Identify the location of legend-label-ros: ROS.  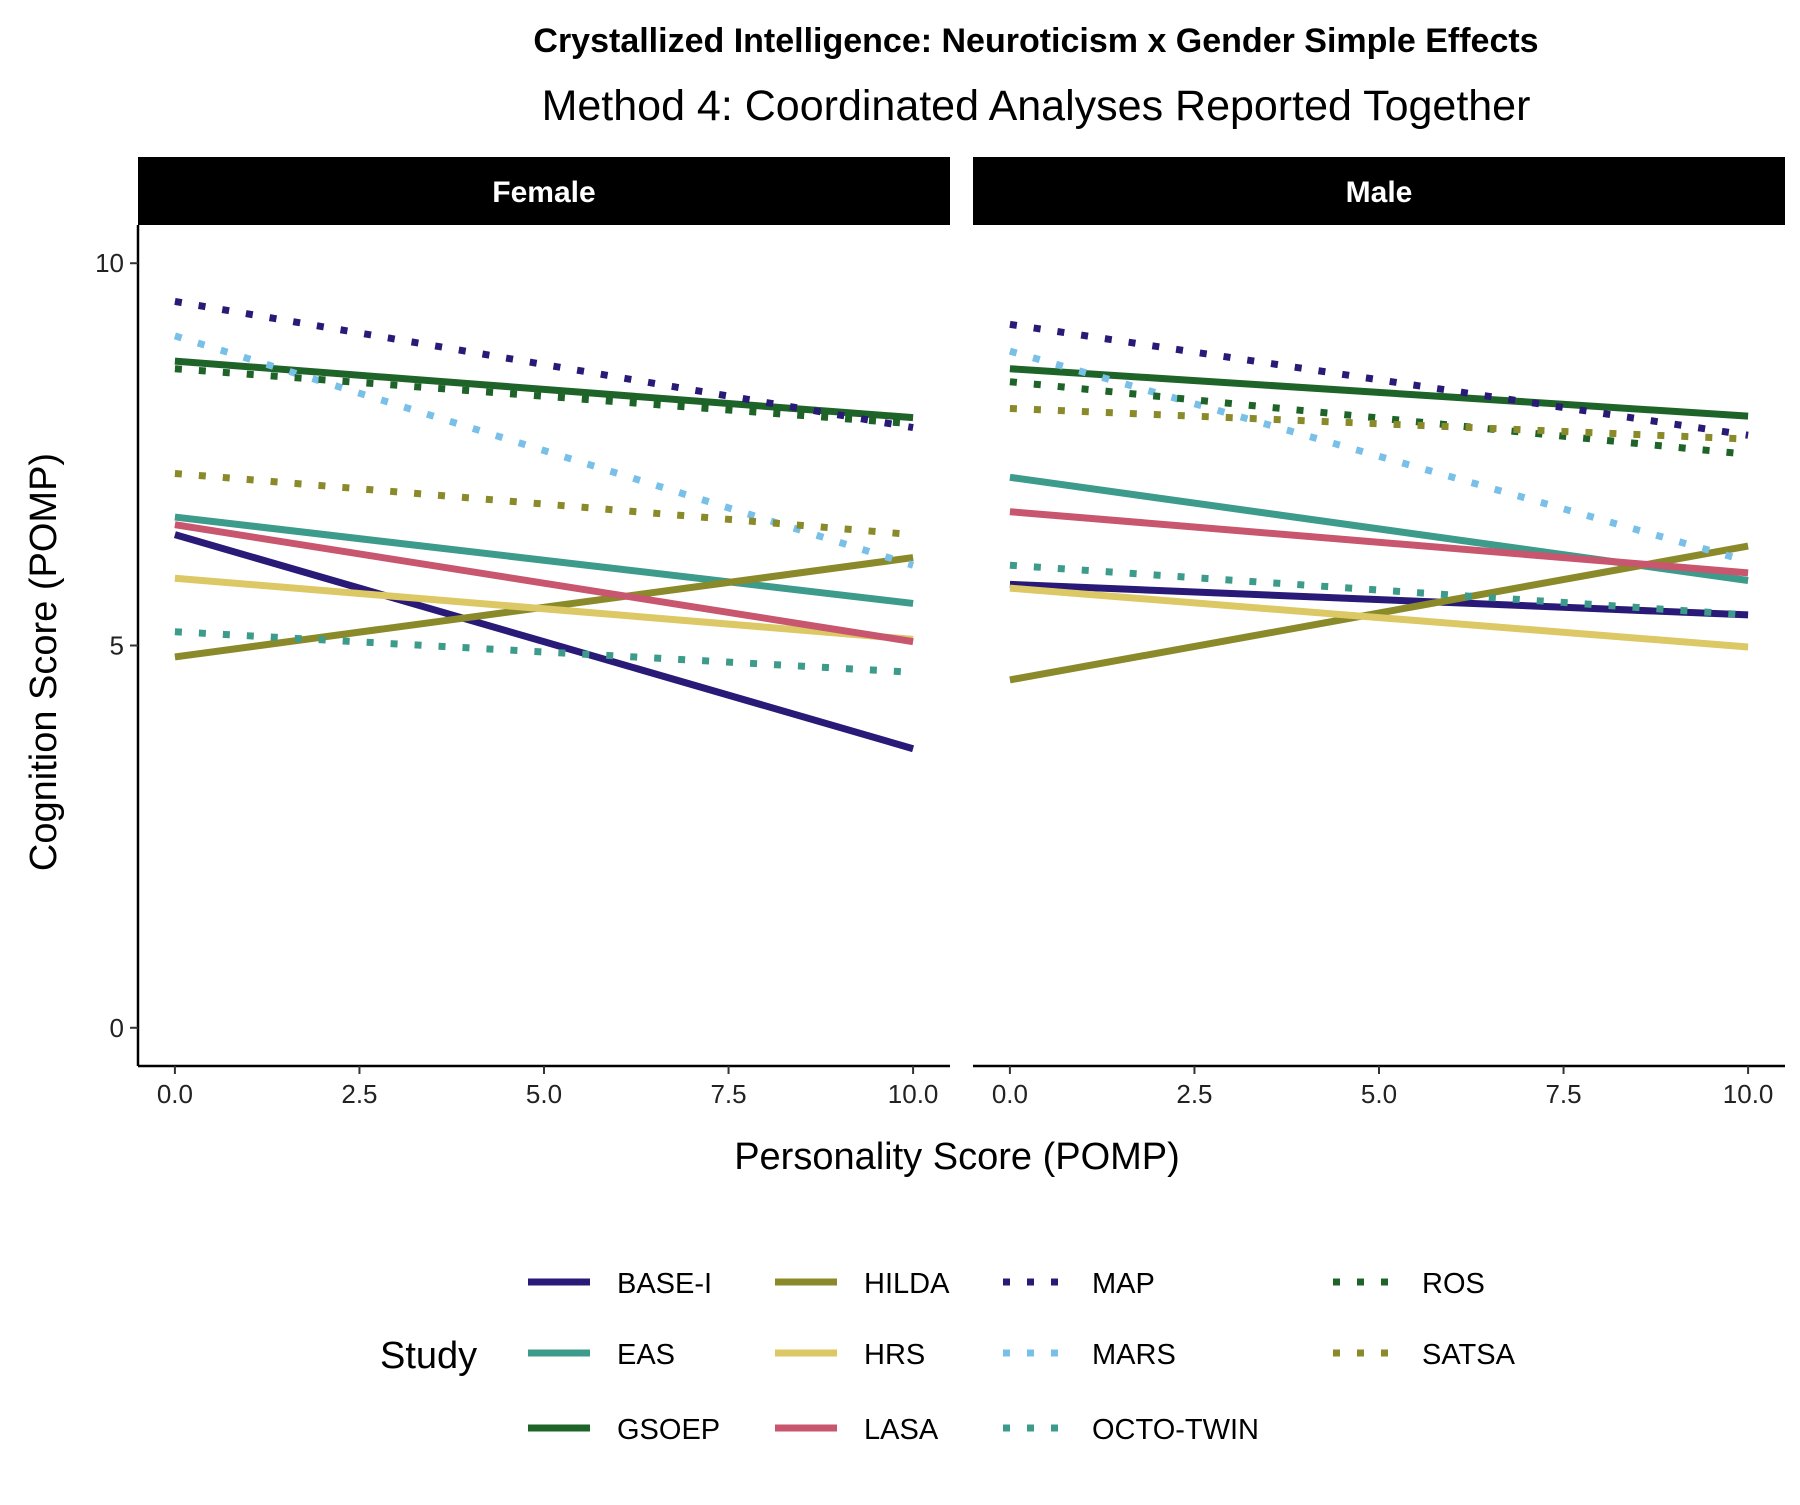
(1453, 1284).